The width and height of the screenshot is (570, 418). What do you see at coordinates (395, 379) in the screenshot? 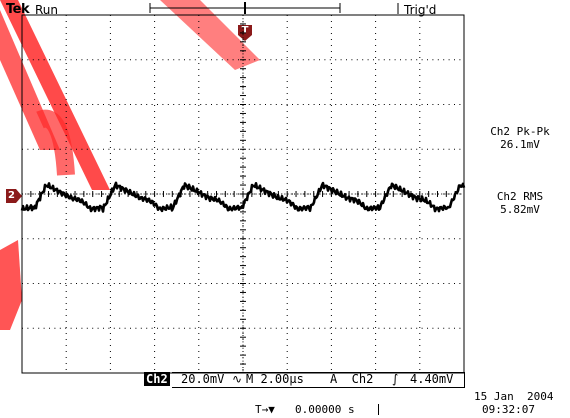
I see `trigger-slope-icon: ⨛` at bounding box center [395, 379].